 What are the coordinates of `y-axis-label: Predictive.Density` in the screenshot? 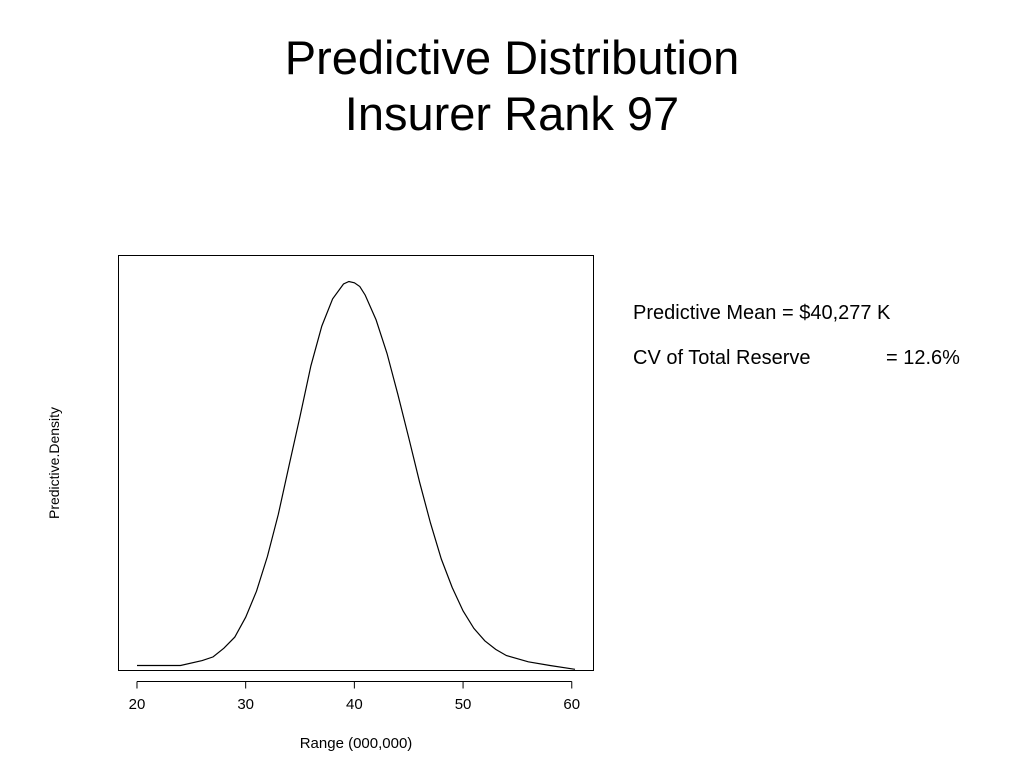 It's located at (54, 463).